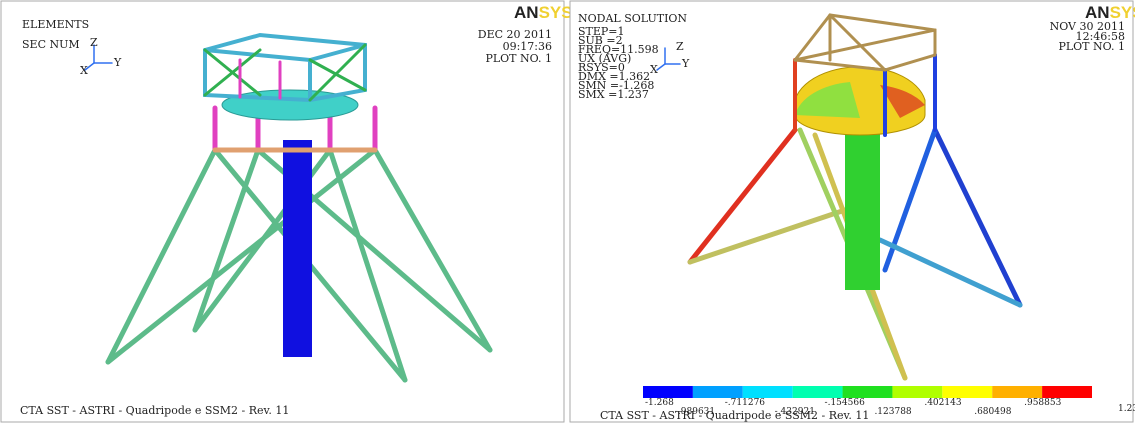 This screenshot has height=423, width=1135. What do you see at coordinates (845, 403) in the screenshot?
I see `colorbar-label: -.154566` at bounding box center [845, 403].